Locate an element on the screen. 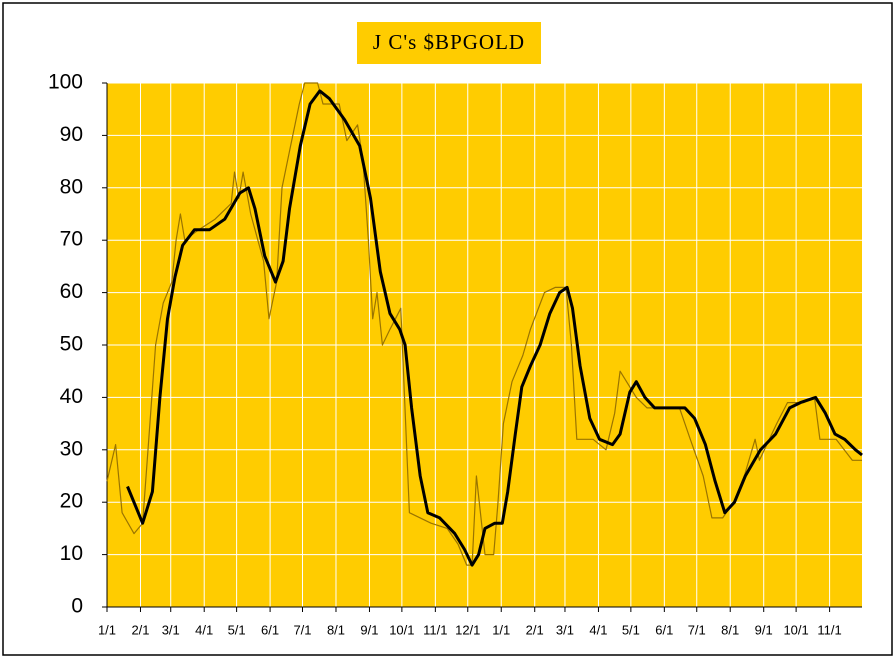  y-tick-label: 40 is located at coordinates (71, 396).